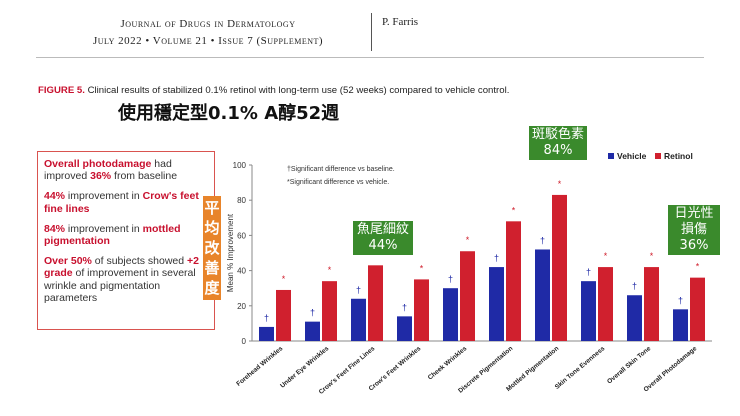 This screenshot has width=740, height=416. I want to click on legend-swatch-vehicle, so click(611, 156).